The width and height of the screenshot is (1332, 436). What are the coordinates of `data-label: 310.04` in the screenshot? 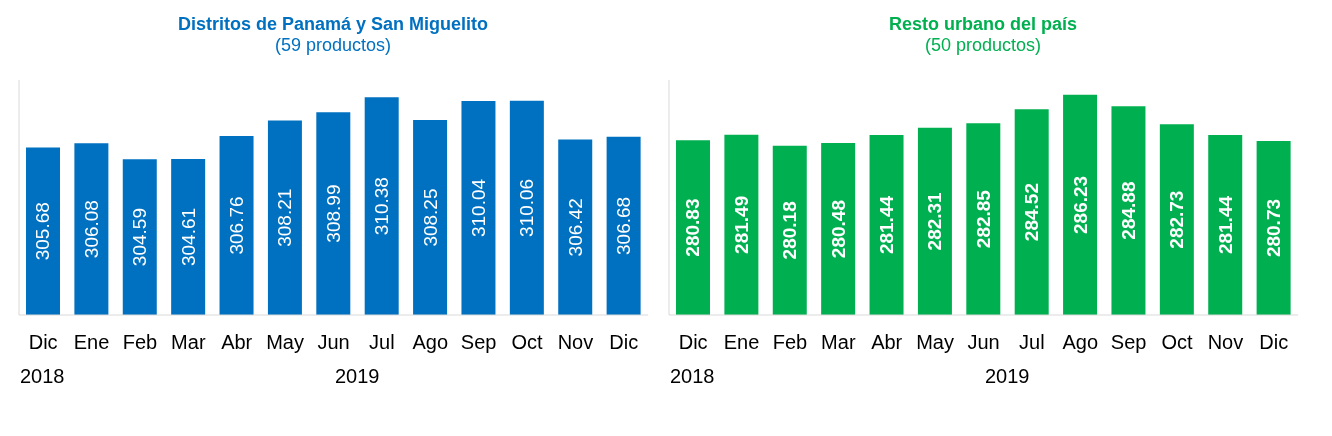 It's located at (478, 208).